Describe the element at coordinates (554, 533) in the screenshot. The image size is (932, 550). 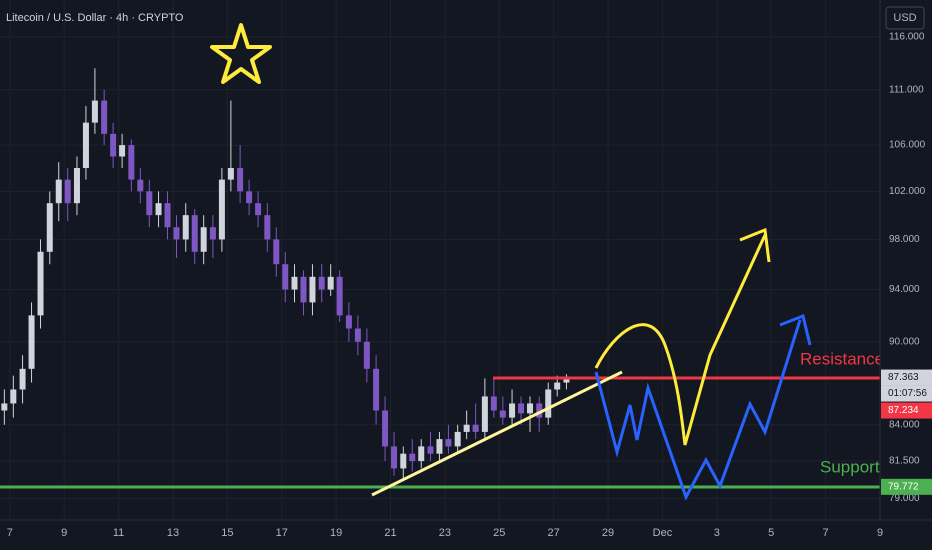
I see `x-tick-label: 27` at that location.